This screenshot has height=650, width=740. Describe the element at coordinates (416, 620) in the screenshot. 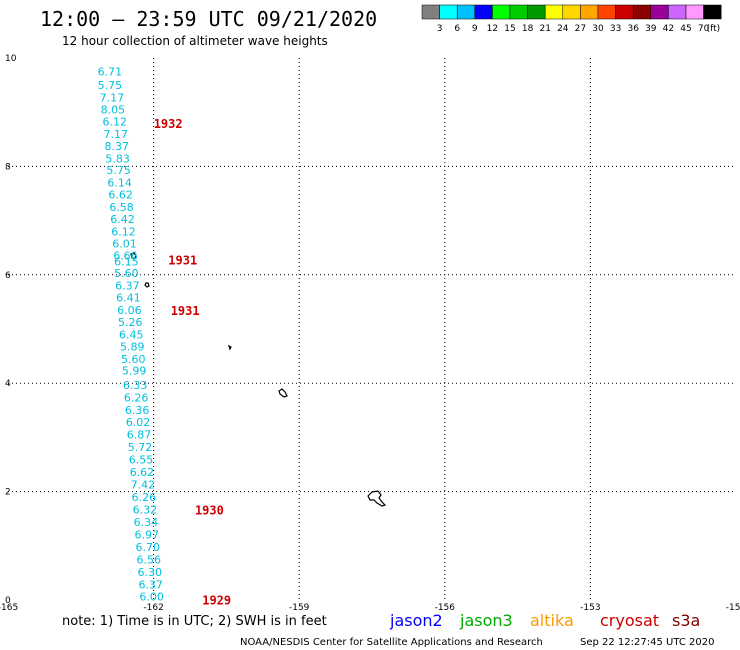

I see `satellite-label-jason2: jason2` at that location.